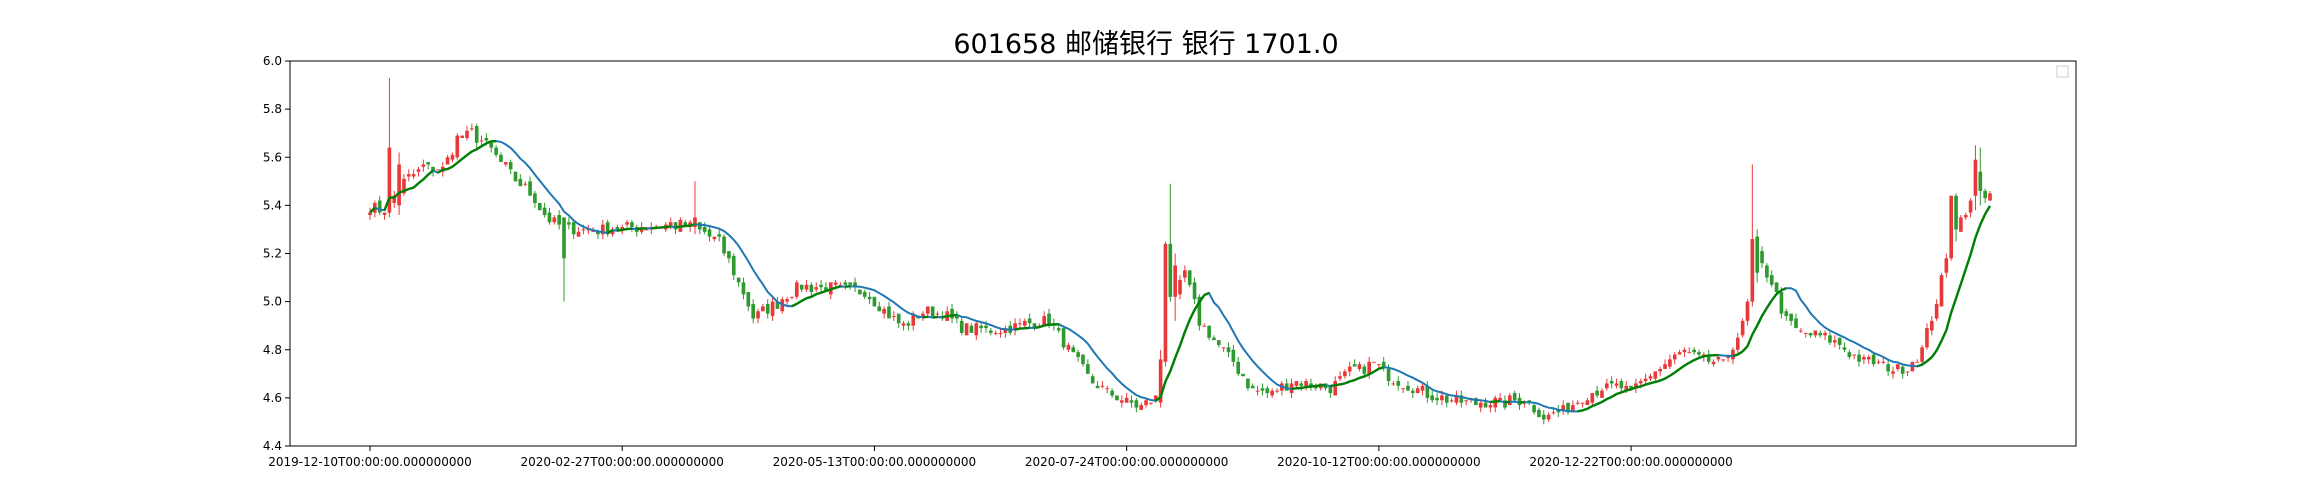  What do you see at coordinates (2062, 71) in the screenshot?
I see `legend-box` at bounding box center [2062, 71].